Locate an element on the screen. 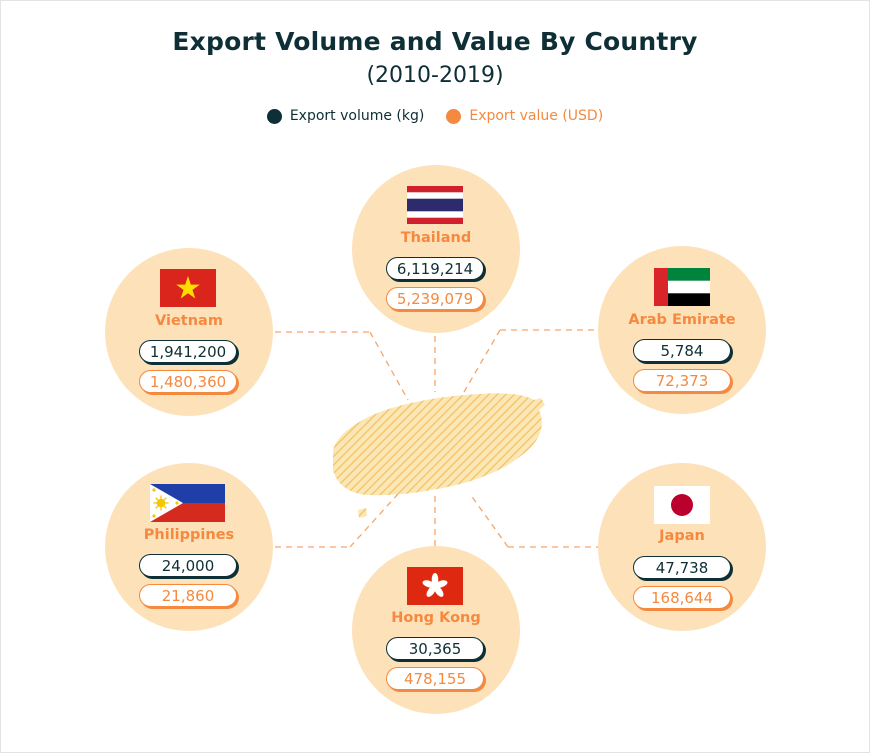  value-pill-hong-kong: 478,155 is located at coordinates (435, 678).